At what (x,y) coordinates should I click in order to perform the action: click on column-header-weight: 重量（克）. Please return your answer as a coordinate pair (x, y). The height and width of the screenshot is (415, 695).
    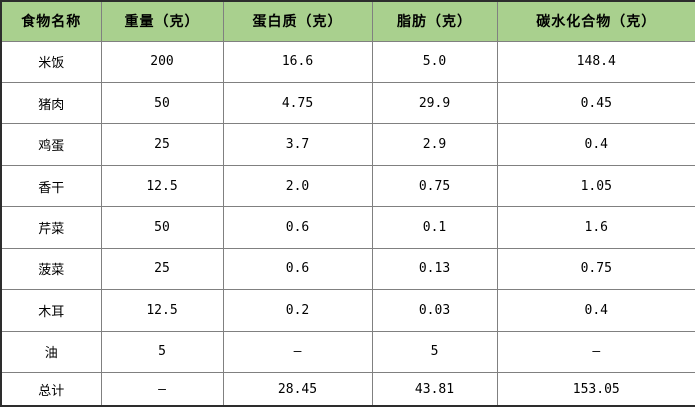
    Looking at the image, I should click on (162, 21).